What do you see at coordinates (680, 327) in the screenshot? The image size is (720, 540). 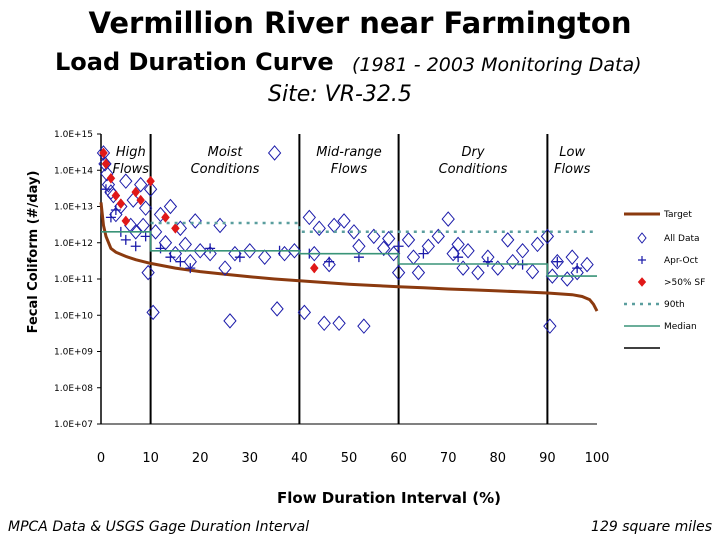 I see `legend-median-label: Median` at bounding box center [680, 327].